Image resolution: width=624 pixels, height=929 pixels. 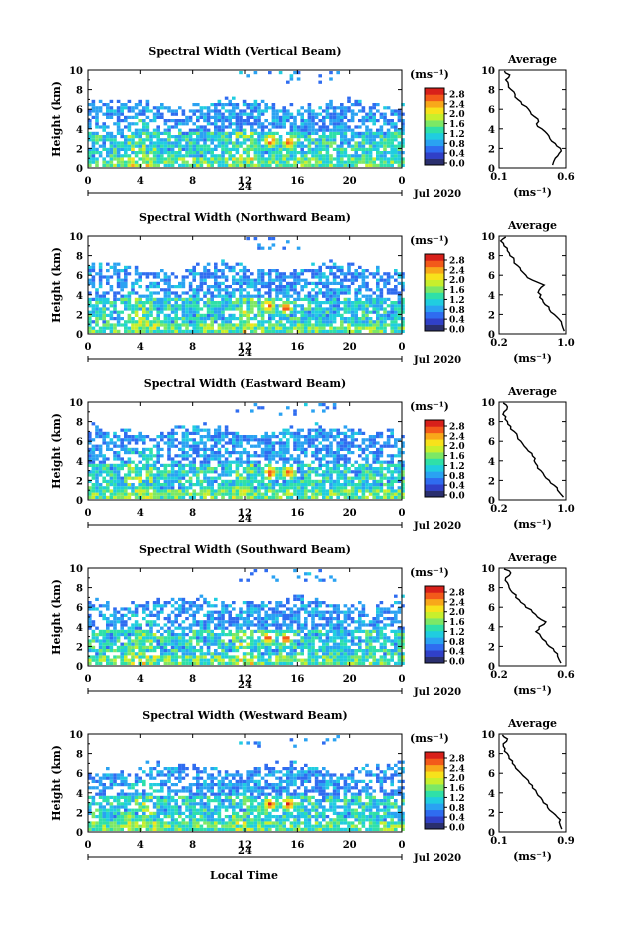 What do you see at coordinates (79, 91) in the screenshot?
I see `y-tick-label: 8` at bounding box center [79, 91].